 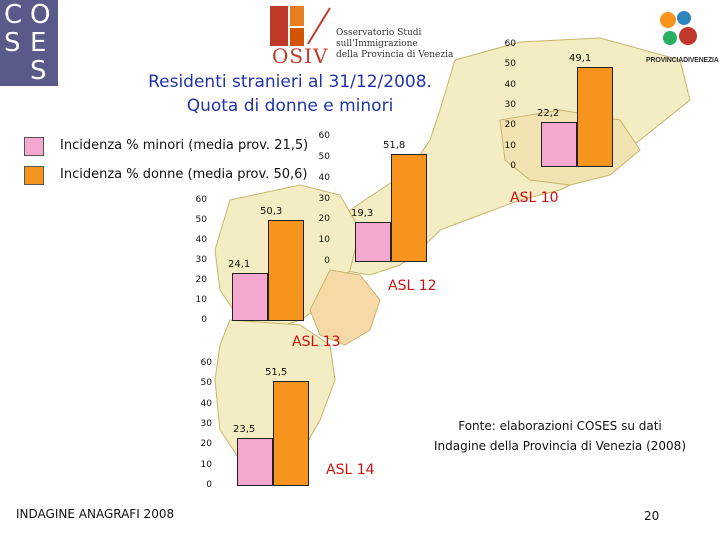 What do you see at coordinates (184, 174) in the screenshot?
I see `legend-label-donne: Incidenza % donne (media prov. 50,6)` at bounding box center [184, 174].